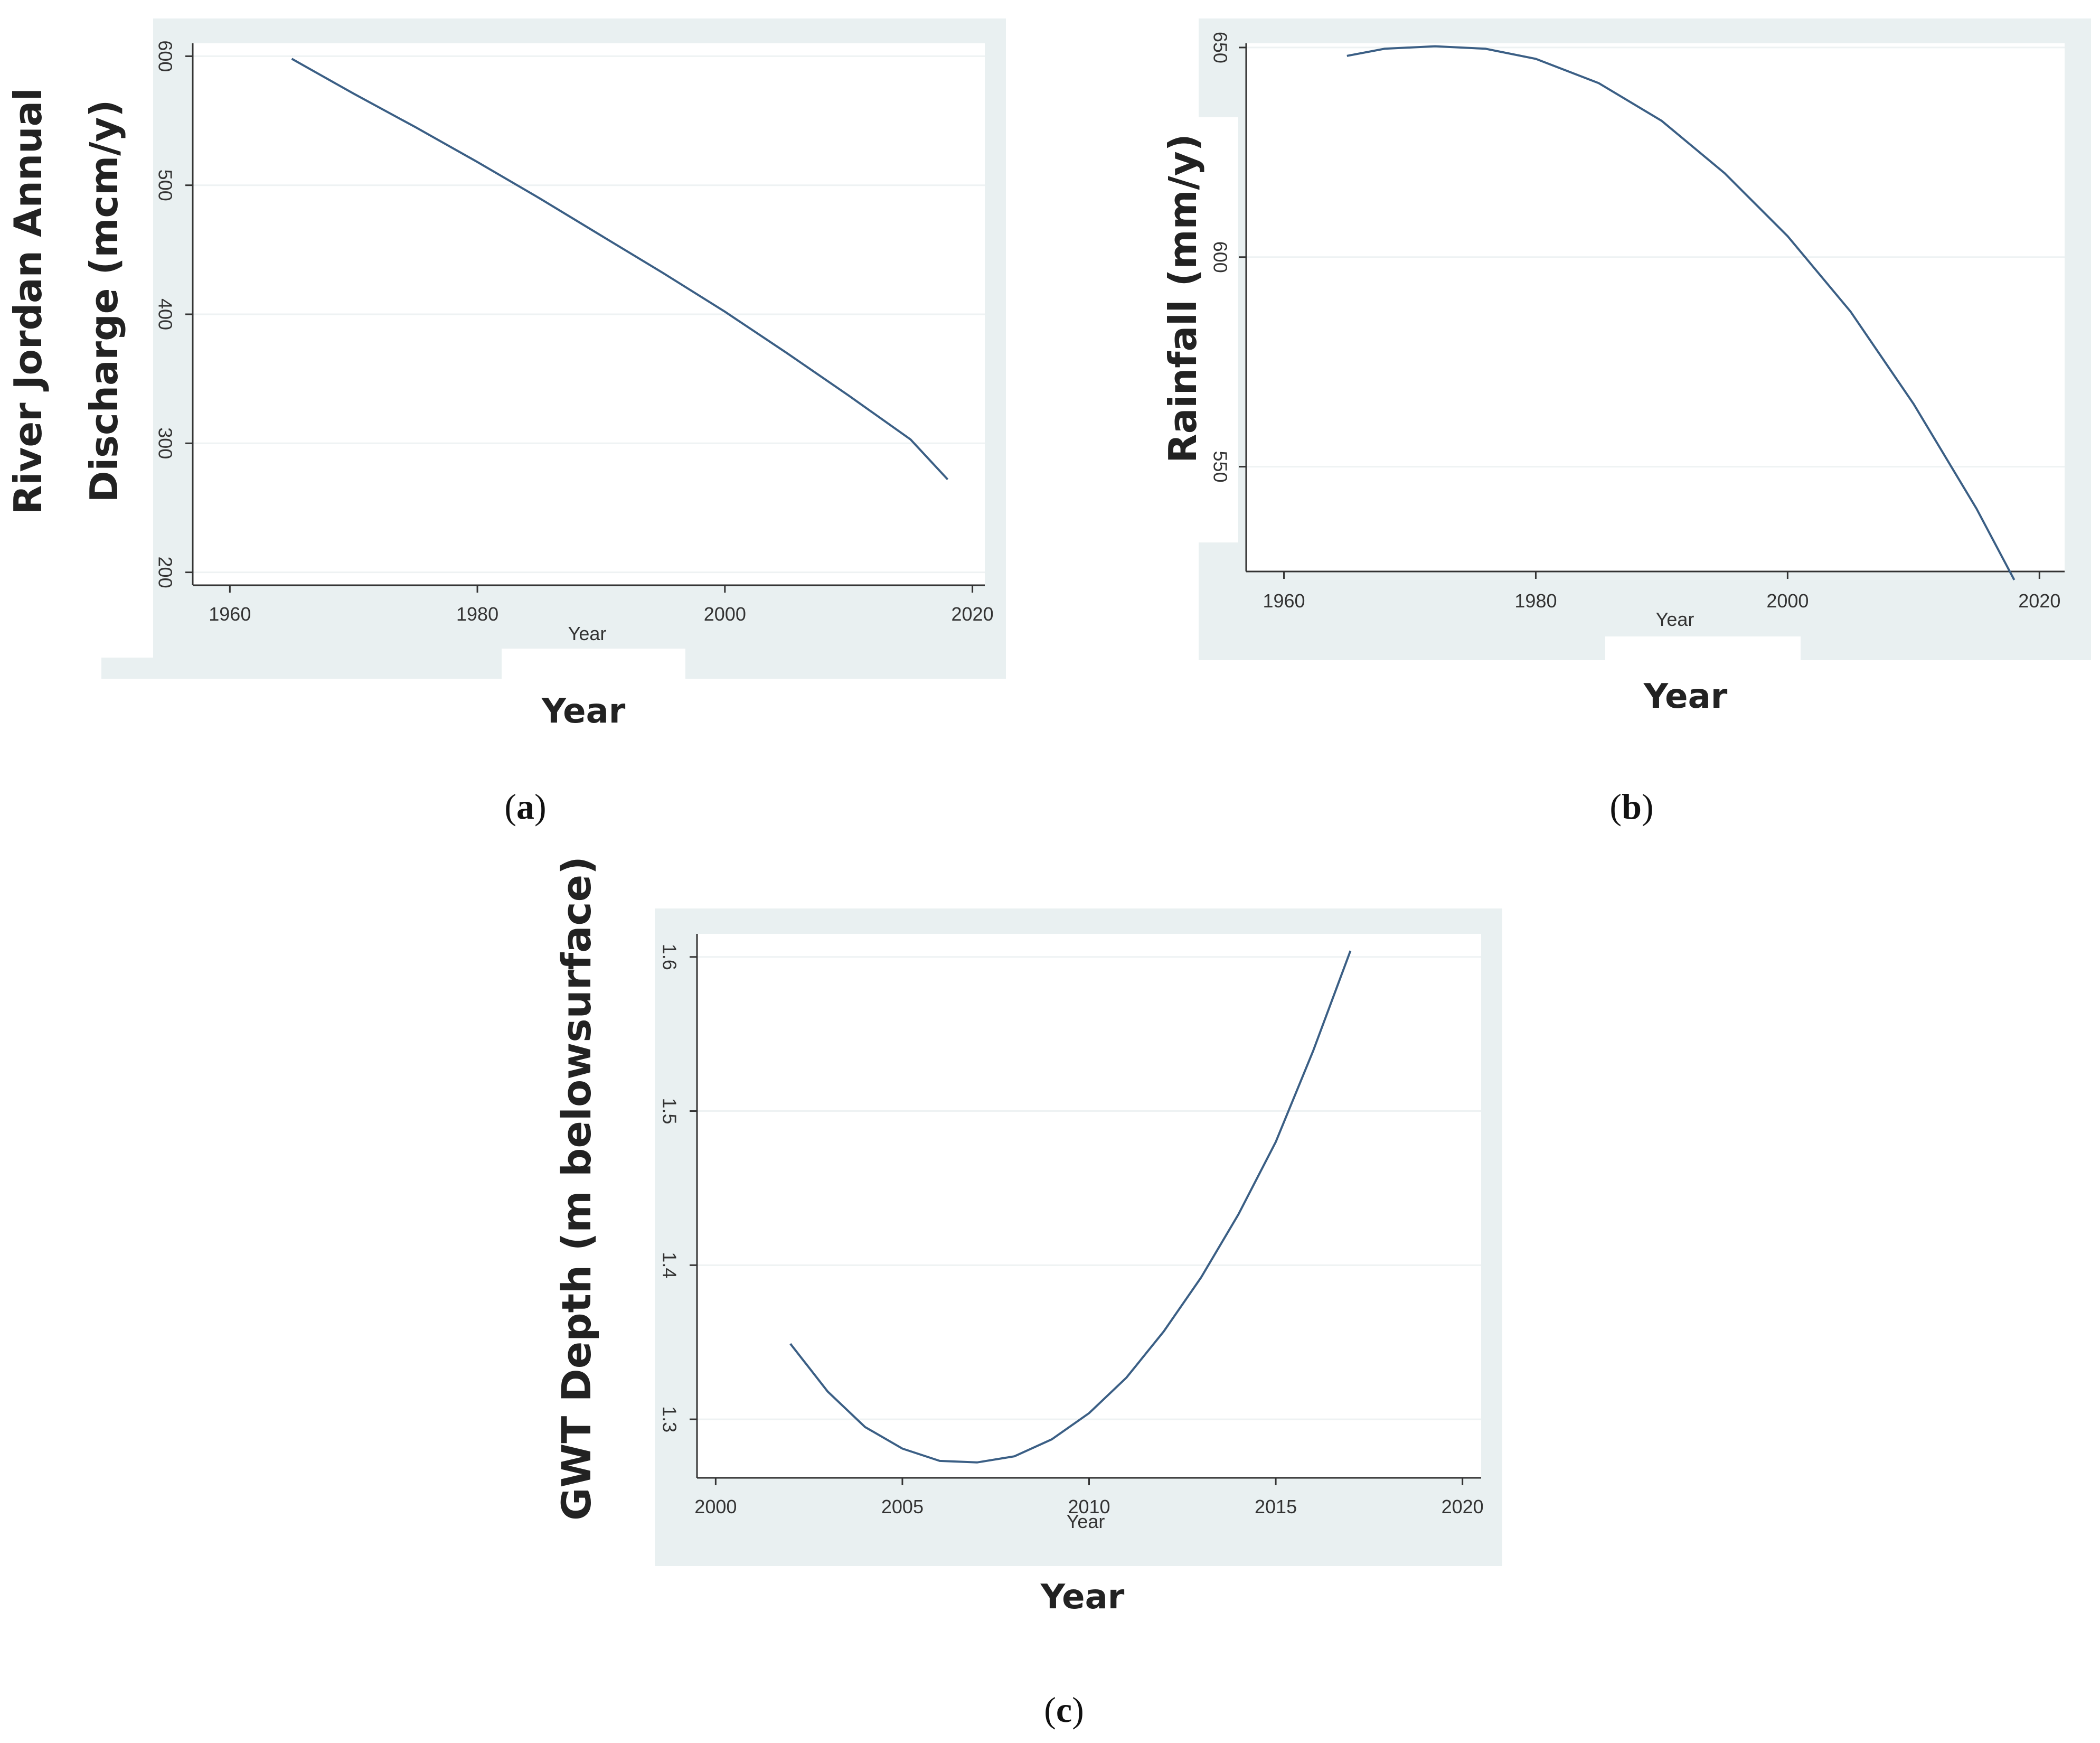  Describe the element at coordinates (669, 957) in the screenshot. I see `y-tick-label: 1.6` at that location.